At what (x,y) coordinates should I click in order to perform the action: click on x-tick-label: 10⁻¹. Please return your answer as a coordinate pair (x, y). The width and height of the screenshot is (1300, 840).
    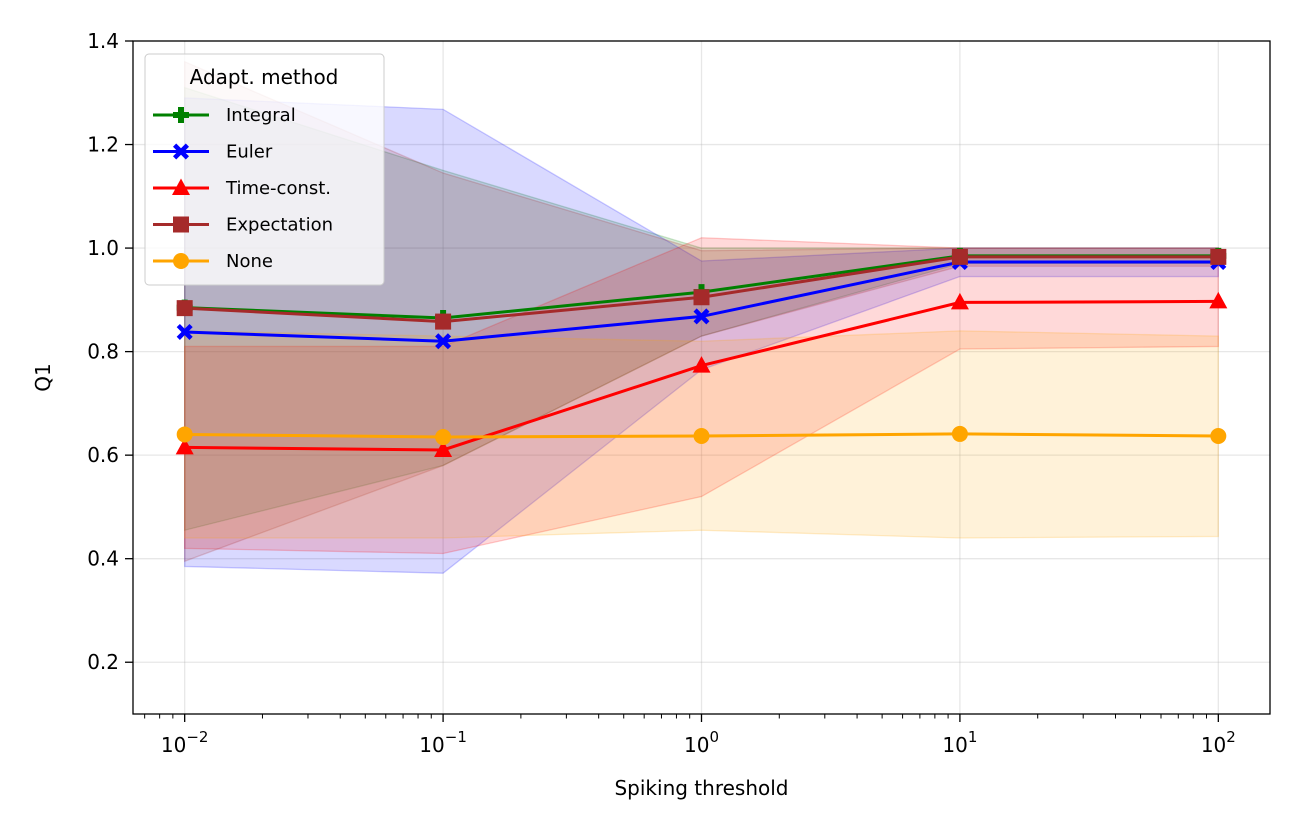
    Looking at the image, I should click on (443, 742).